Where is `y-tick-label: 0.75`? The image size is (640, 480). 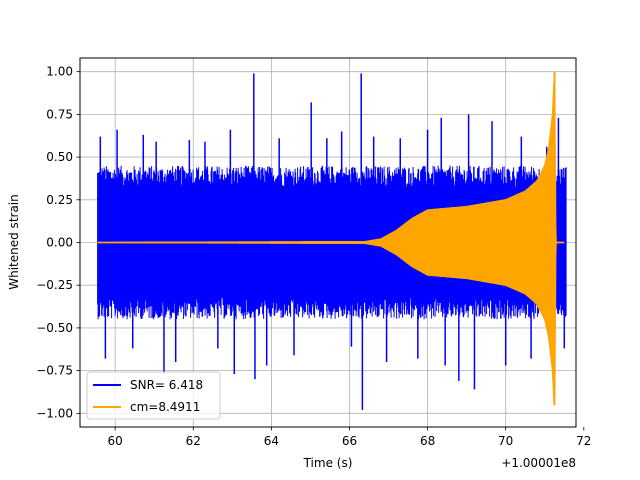 y-tick-label: 0.75 is located at coordinates (59, 114).